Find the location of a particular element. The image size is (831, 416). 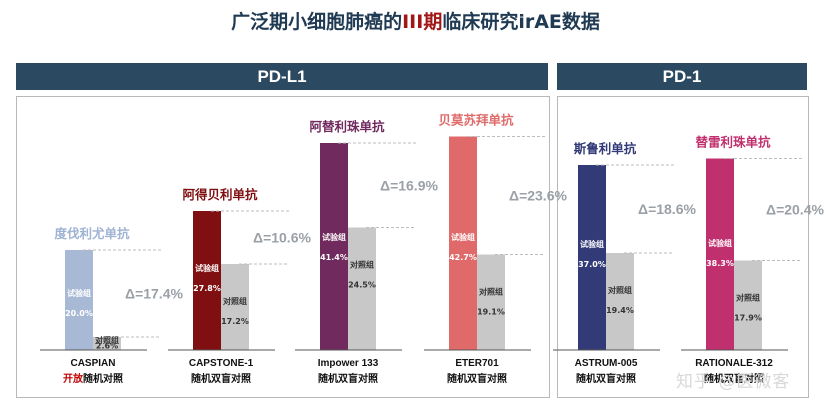

trial-name-label: CAPSTONE-1 is located at coordinates (221, 363).